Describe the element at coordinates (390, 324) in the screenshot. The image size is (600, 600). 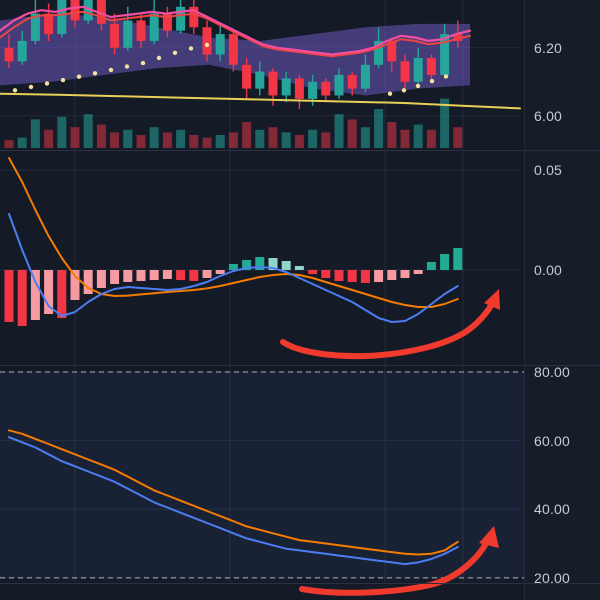
I see `bullish-arrow-macd` at that location.